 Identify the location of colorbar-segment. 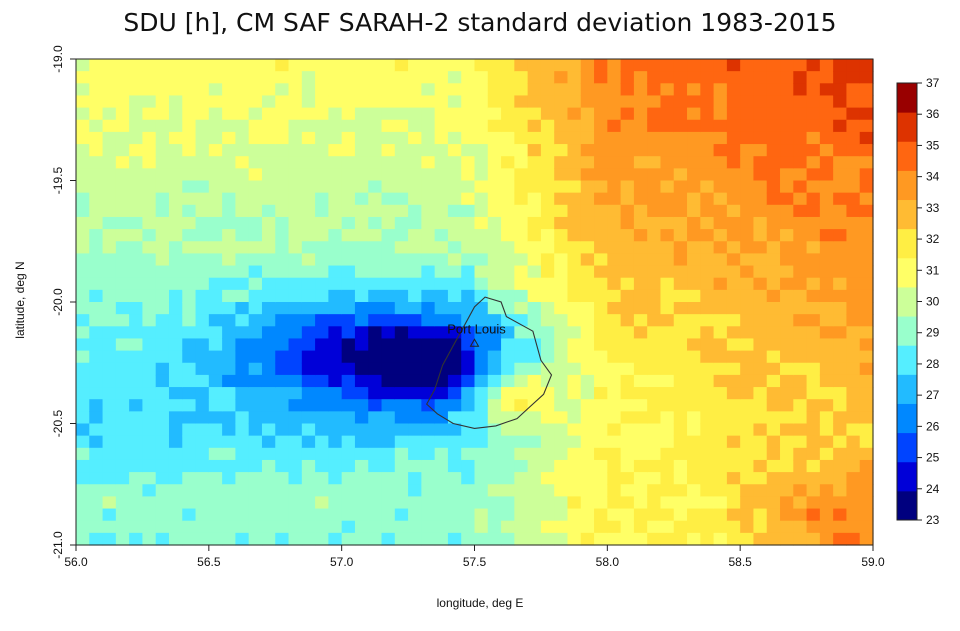
(907, 214).